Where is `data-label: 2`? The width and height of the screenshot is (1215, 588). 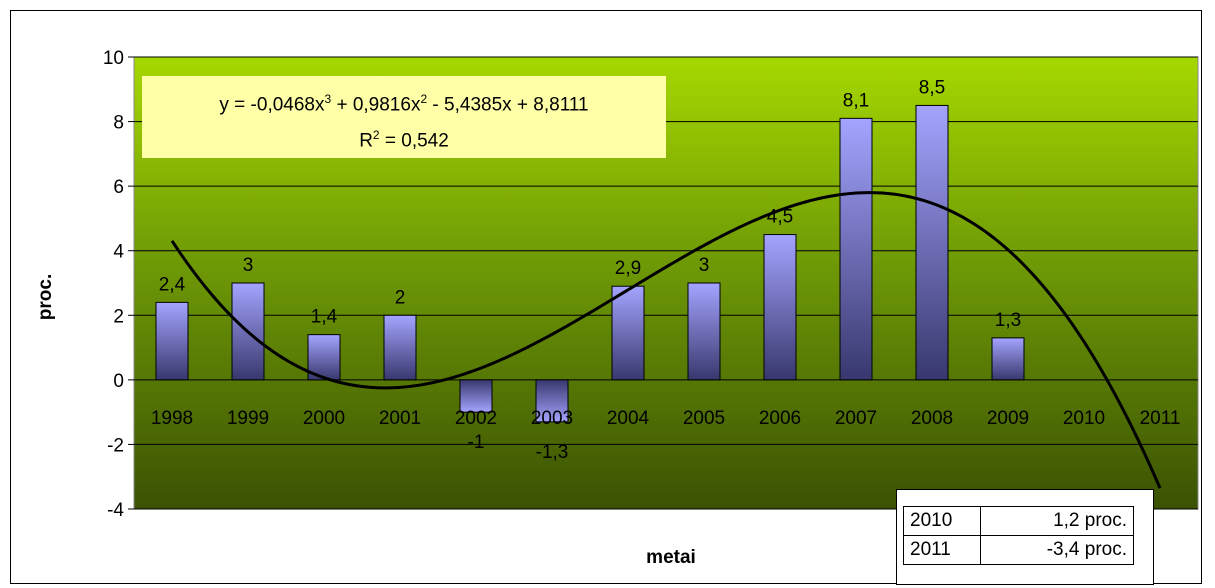 data-label: 2 is located at coordinates (400, 297).